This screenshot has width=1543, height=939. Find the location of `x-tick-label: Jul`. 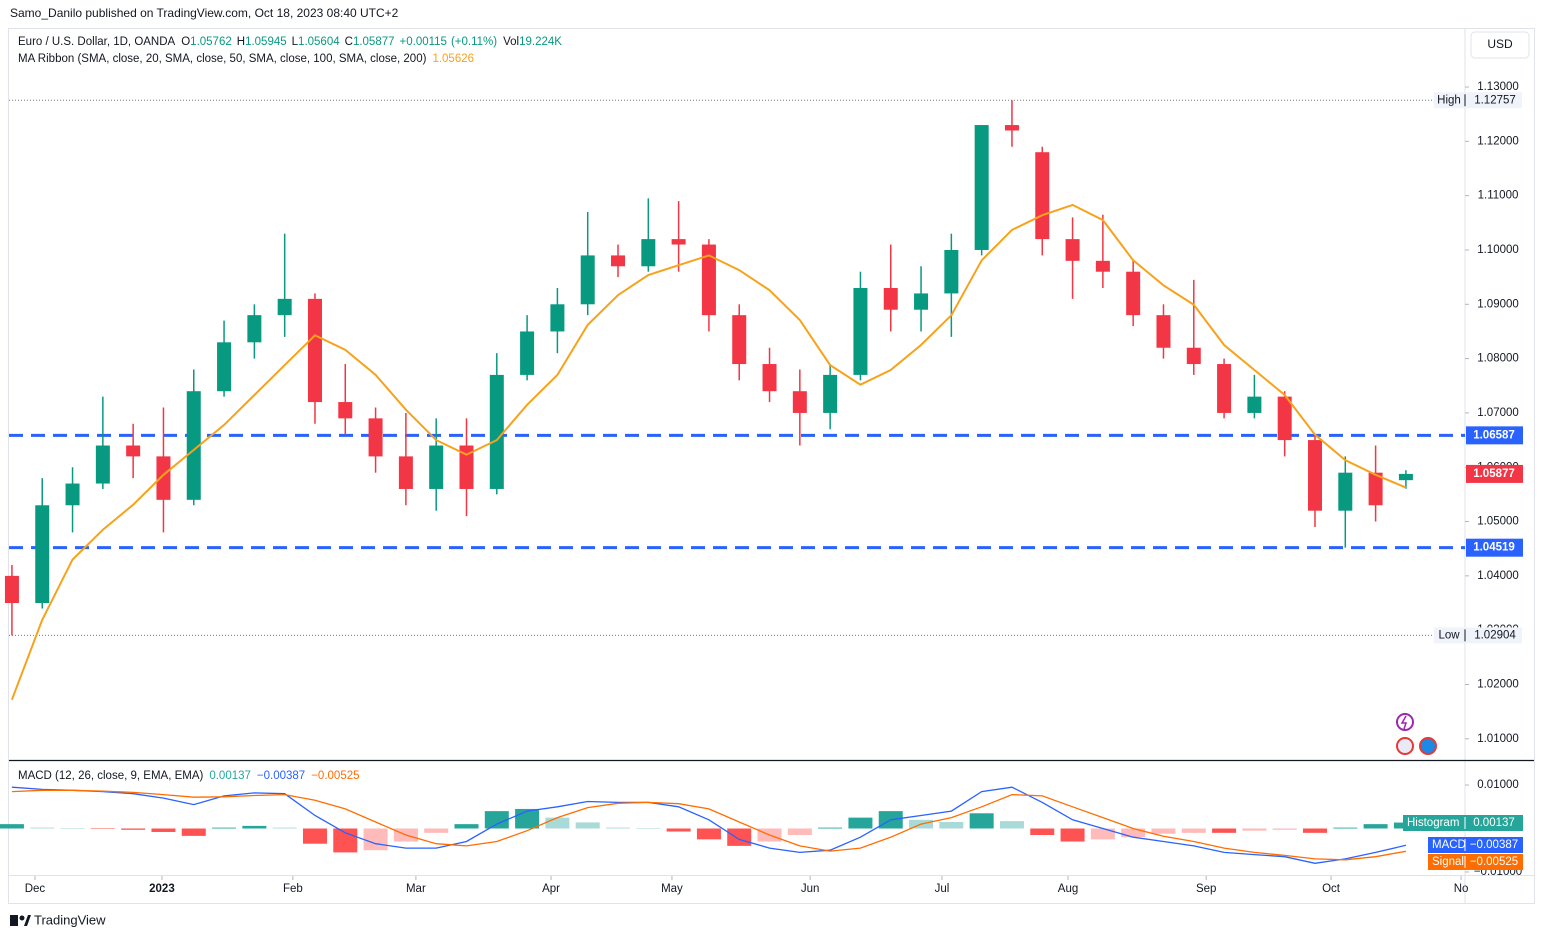

x-tick-label: Jul is located at coordinates (942, 889).